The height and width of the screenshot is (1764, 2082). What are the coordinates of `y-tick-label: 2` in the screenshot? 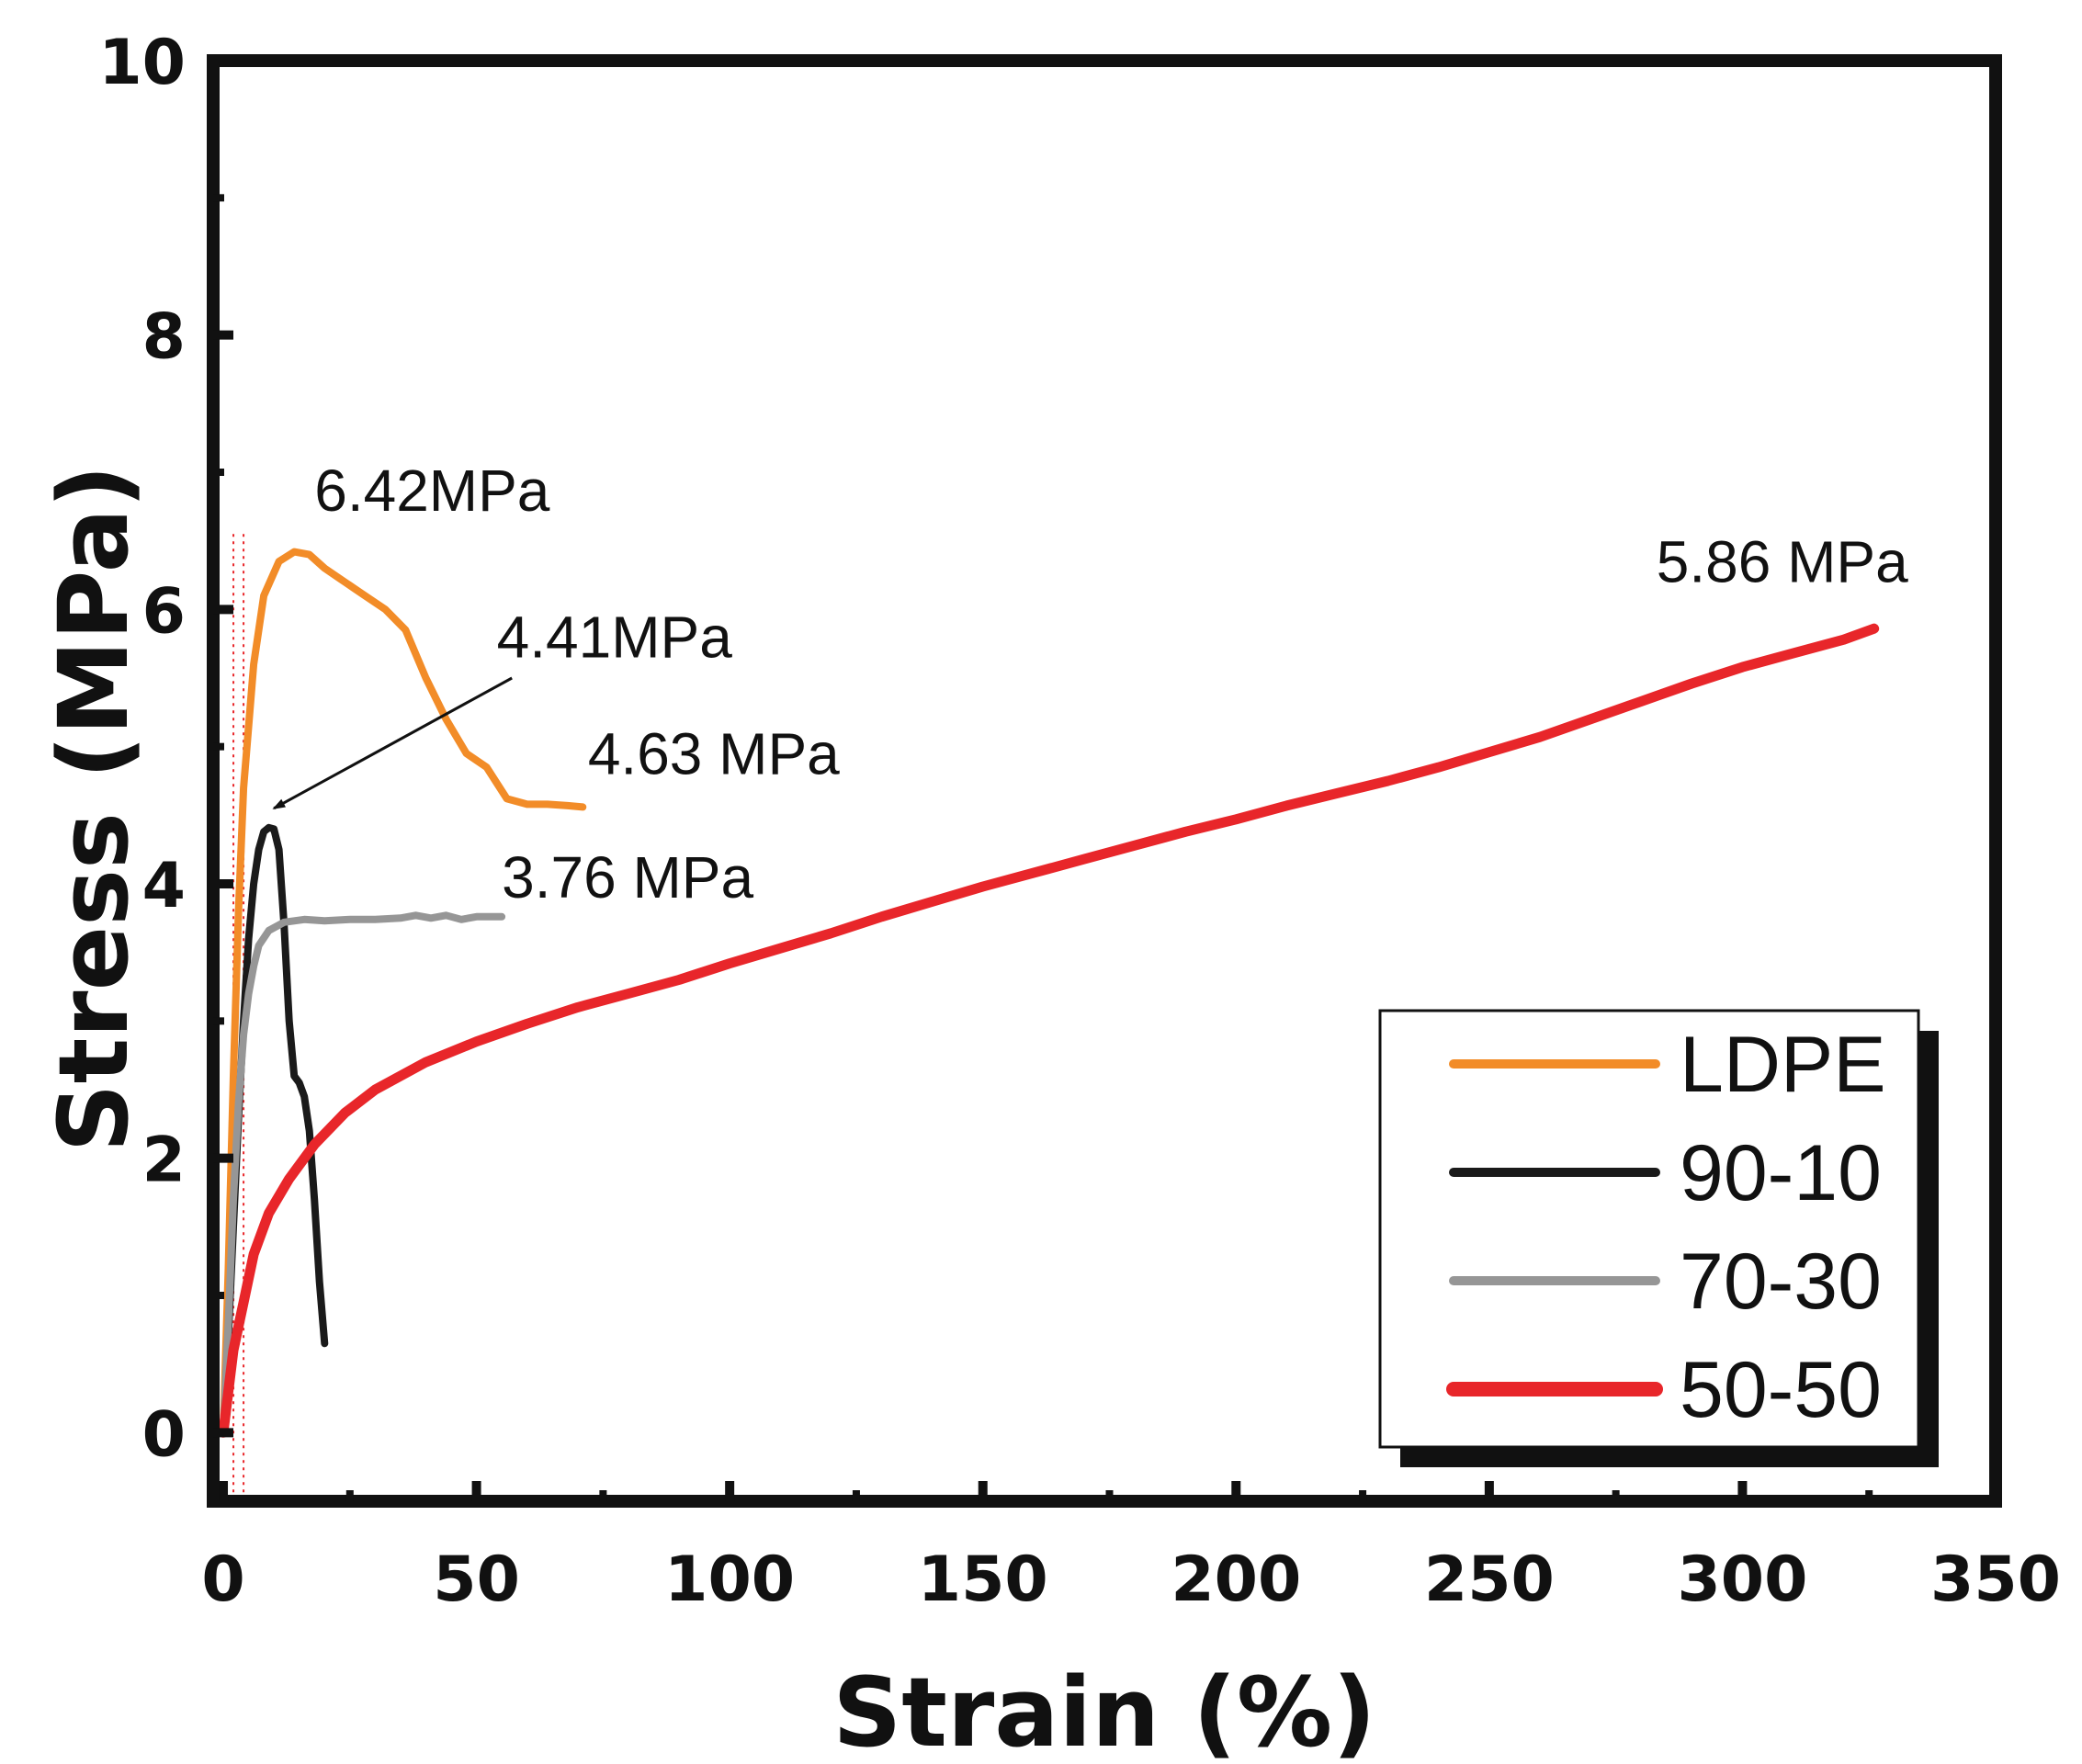 It's located at (164, 1161).